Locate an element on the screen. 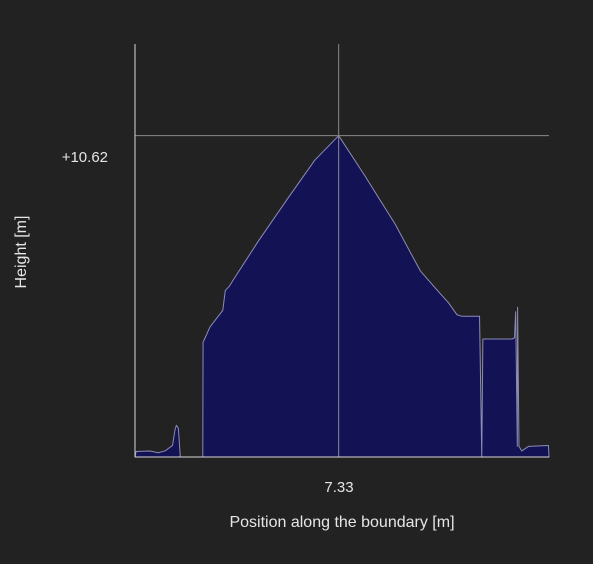 Image resolution: width=593 pixels, height=564 pixels. x-axis-label: Position along the boundary [m] is located at coordinates (341, 522).